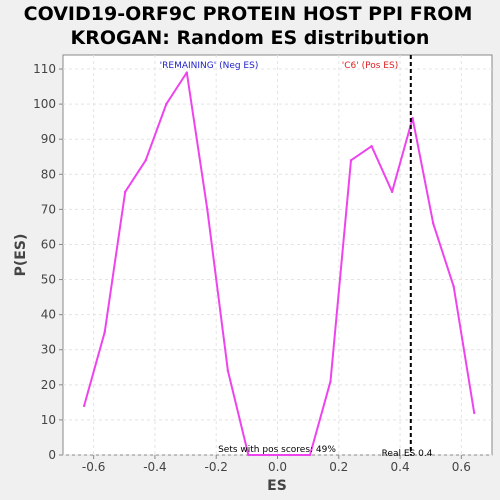 The width and height of the screenshot is (500, 500). What do you see at coordinates (48, 420) in the screenshot?
I see `y-tick-label-1: 10` at bounding box center [48, 420].